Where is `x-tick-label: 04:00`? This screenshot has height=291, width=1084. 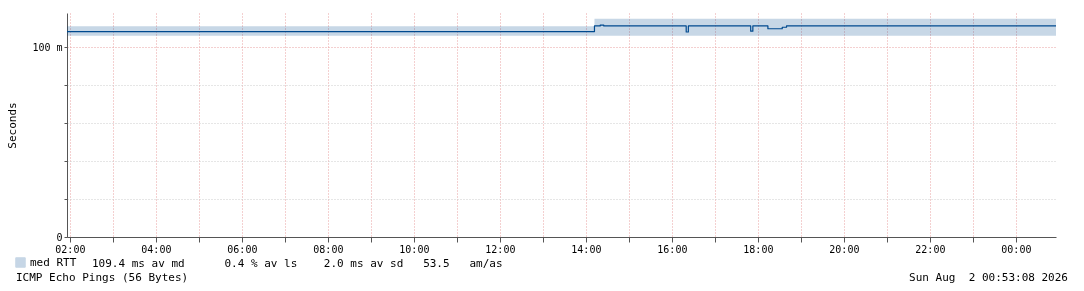 x-tick-label: 04:00 is located at coordinates (156, 249).